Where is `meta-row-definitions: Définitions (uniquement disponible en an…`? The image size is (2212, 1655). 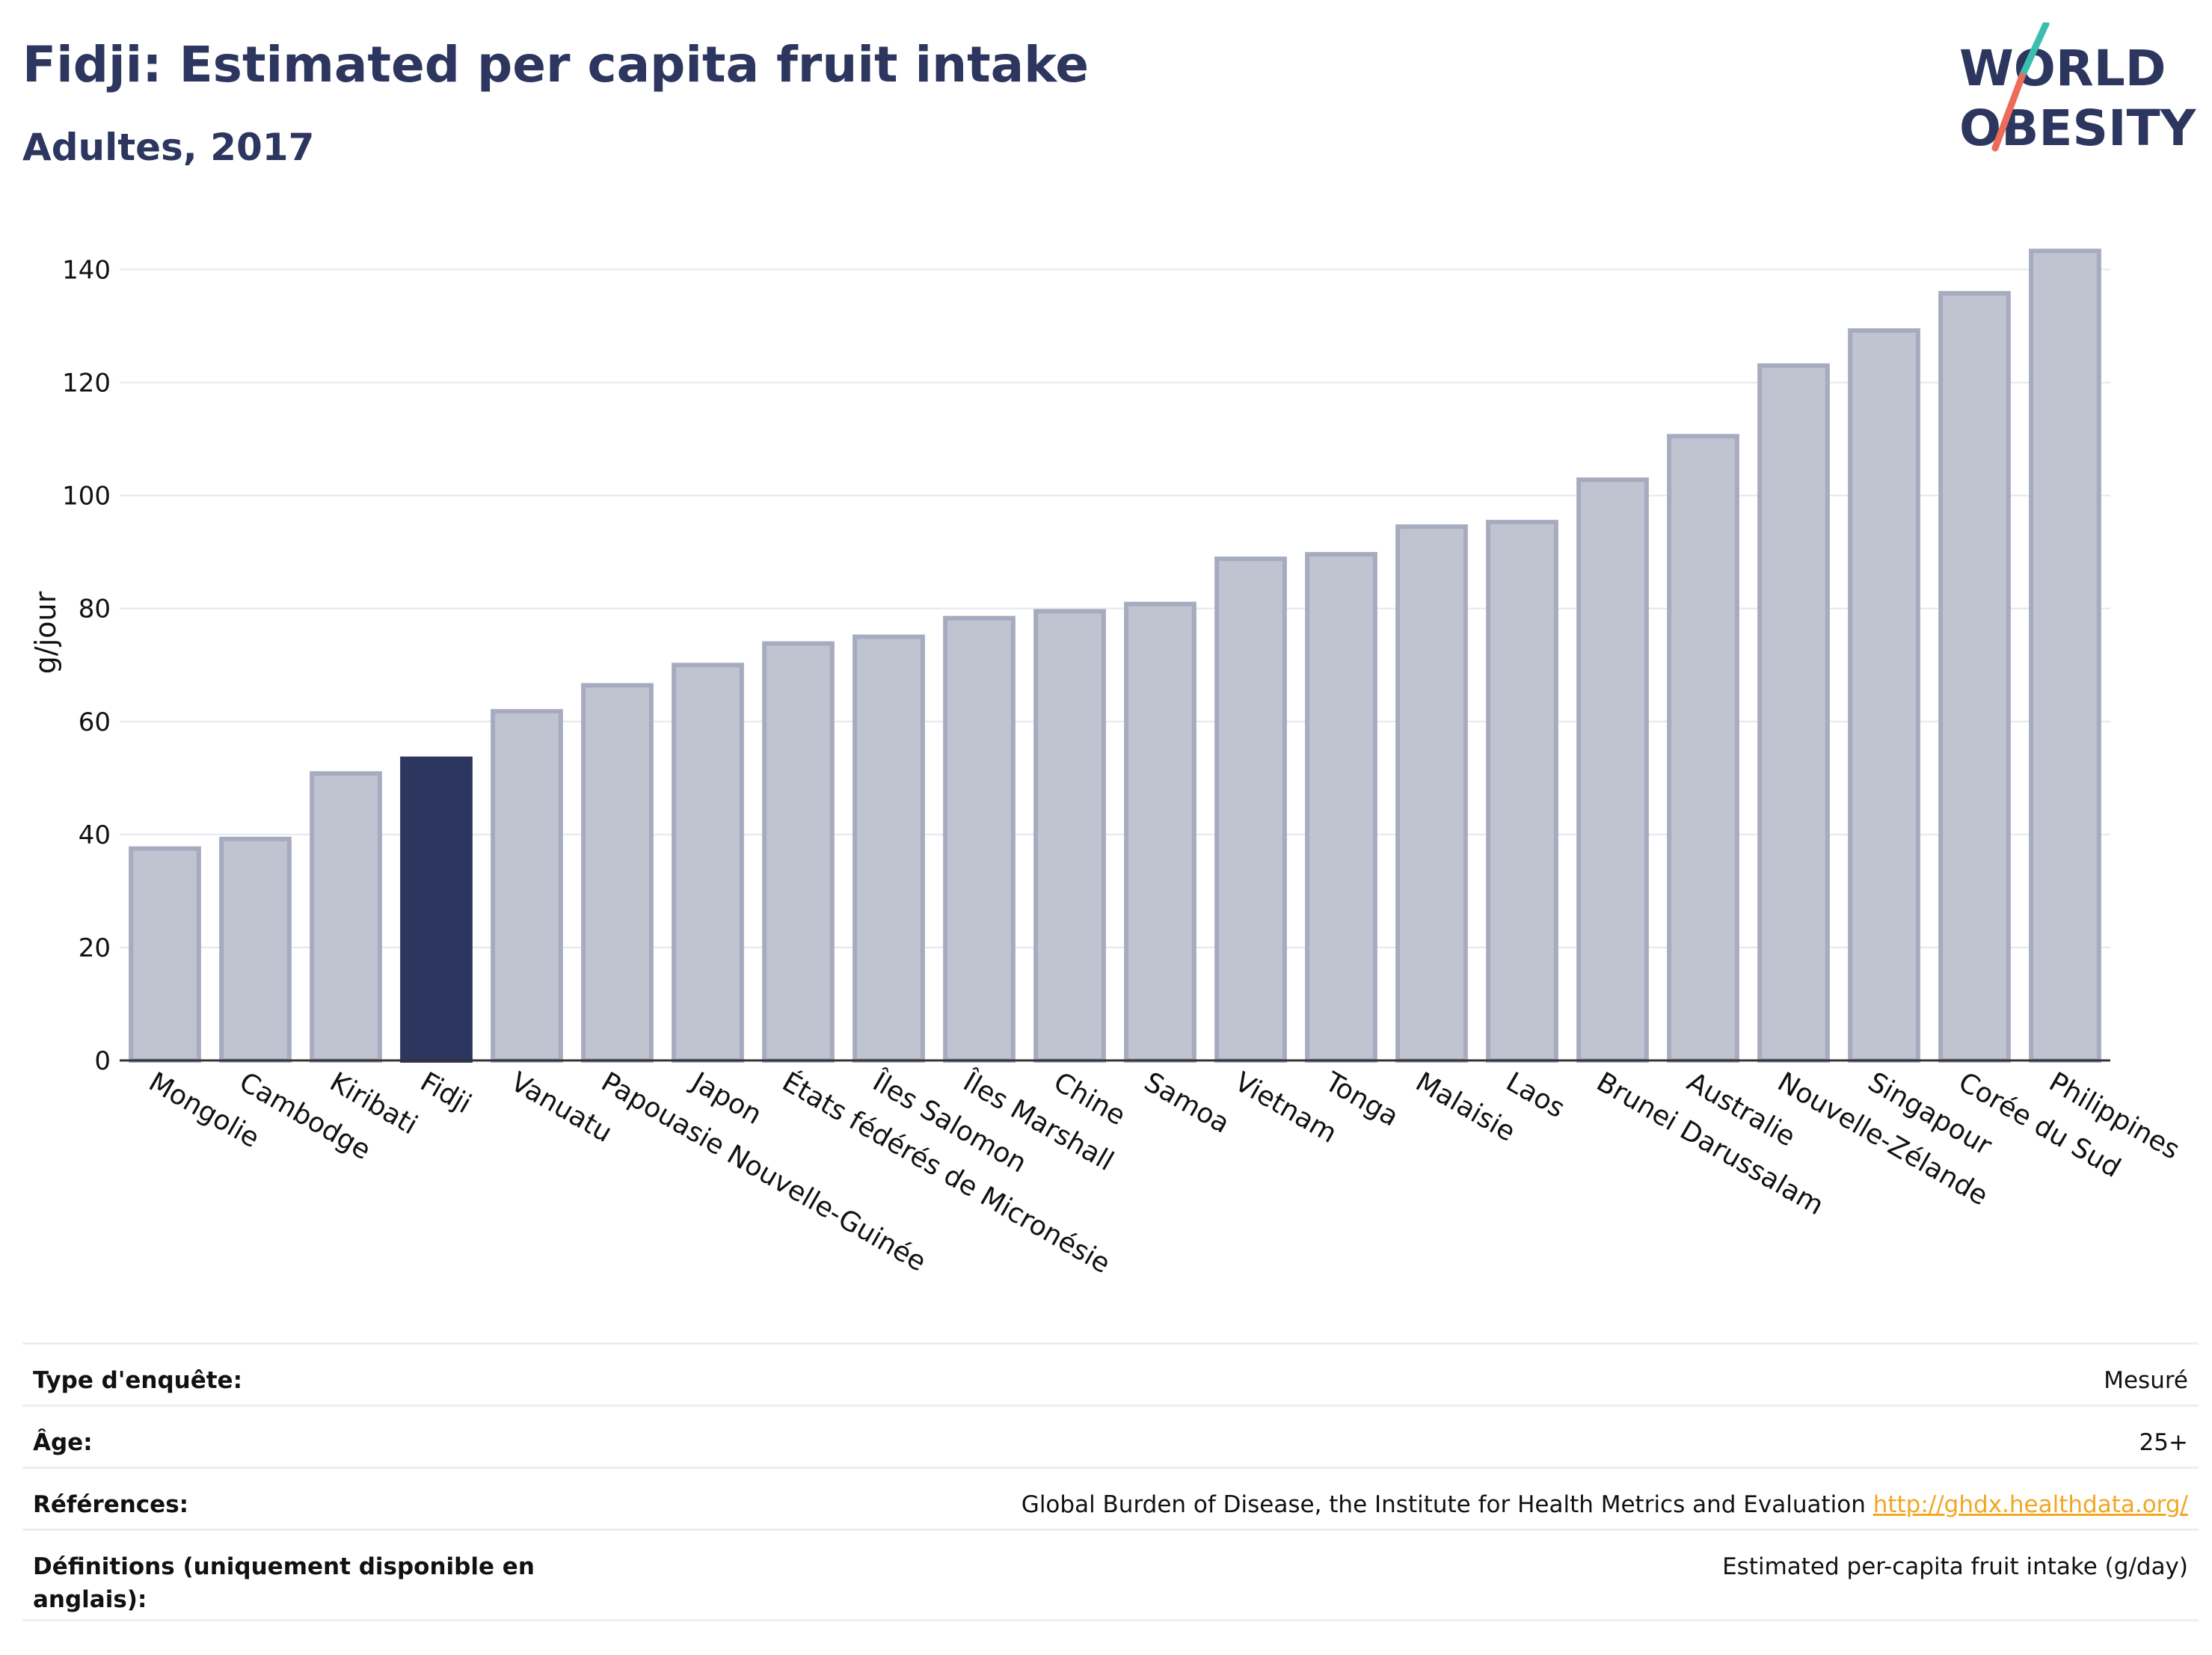
meta-row-definitions: Définitions (uniquement disponible en an… is located at coordinates (1110, 1575).